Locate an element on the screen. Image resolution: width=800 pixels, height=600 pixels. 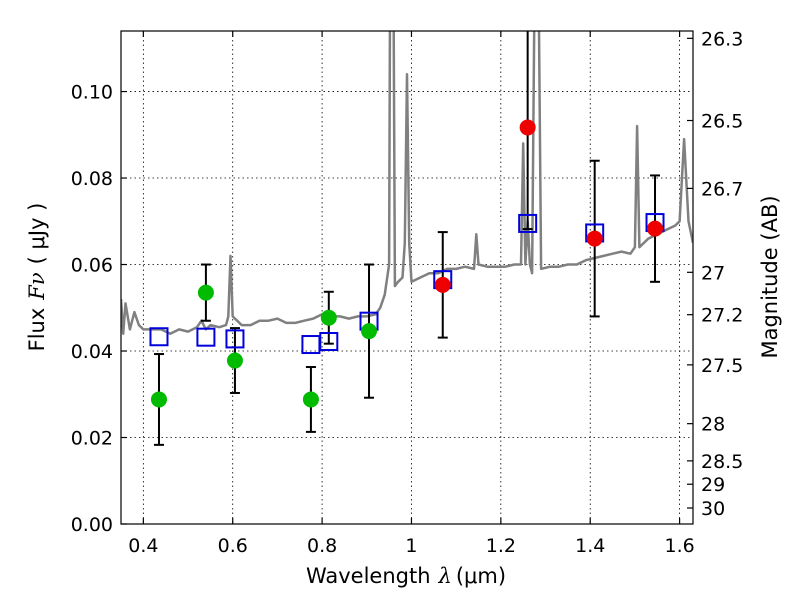
y2-tick-label: 27 is located at coordinates (713, 273).